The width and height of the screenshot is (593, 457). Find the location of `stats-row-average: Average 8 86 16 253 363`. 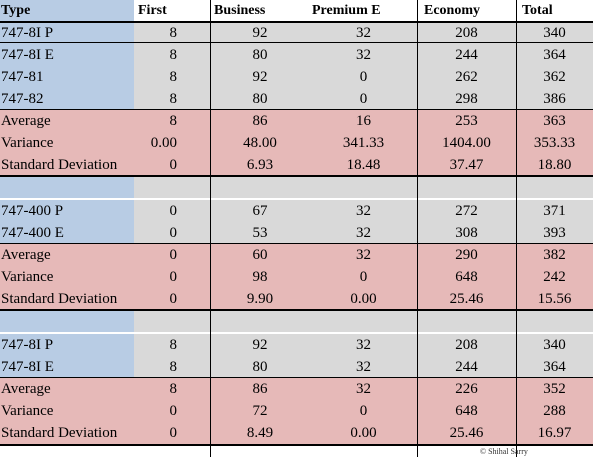

stats-row-average: Average 8 86 16 253 363 is located at coordinates (296, 121).